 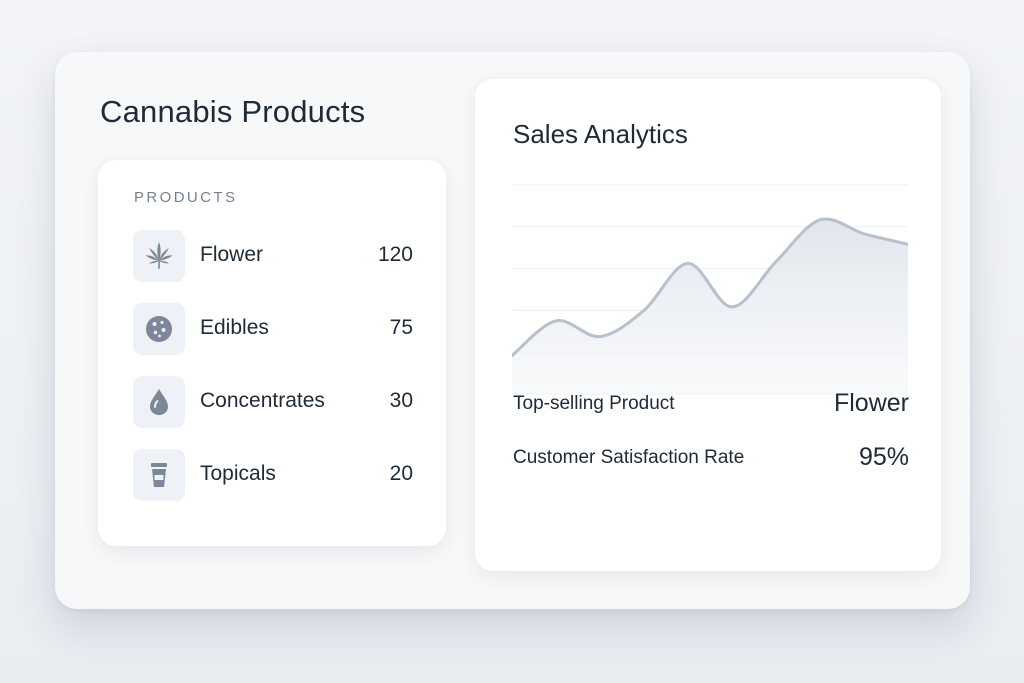 I want to click on tube-icon, so click(x=159, y=475).